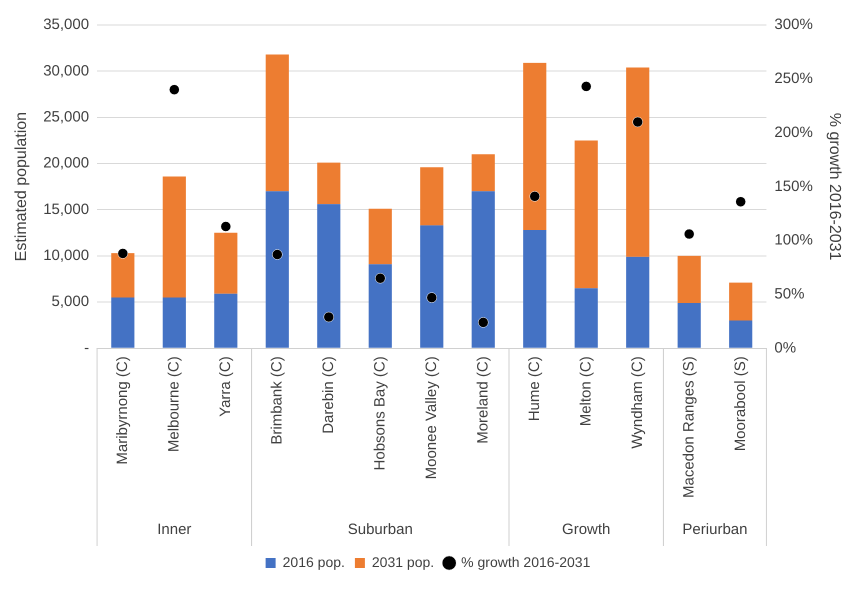 This screenshot has width=860, height=592. I want to click on x-tick-label: Darebin (C), so click(328, 395).